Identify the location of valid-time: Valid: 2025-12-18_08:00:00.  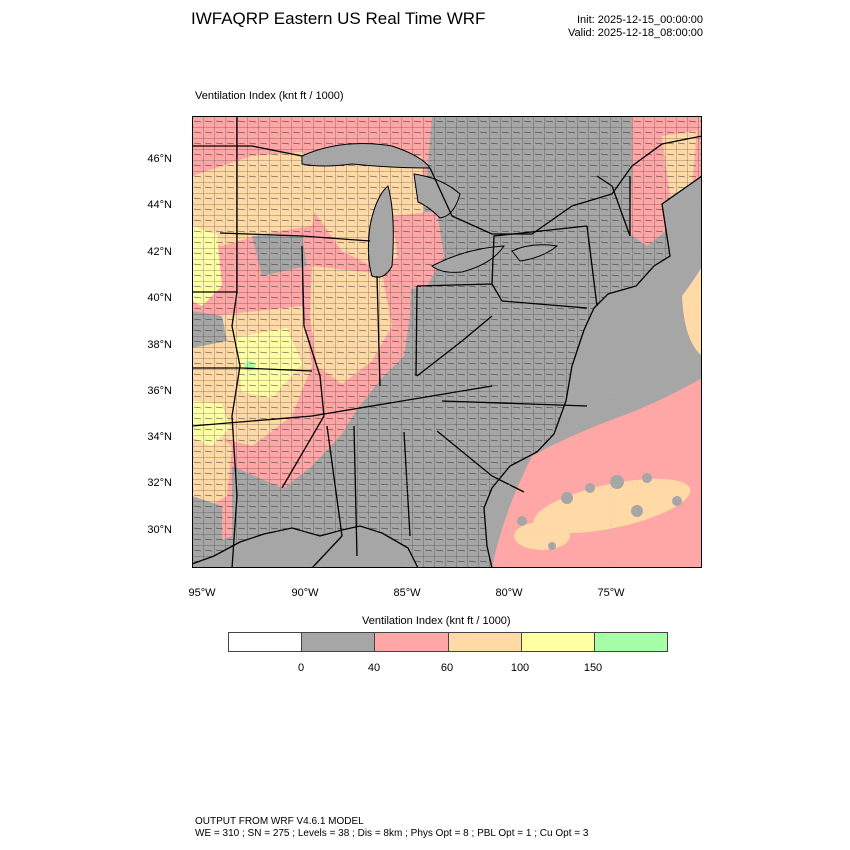
(635, 33).